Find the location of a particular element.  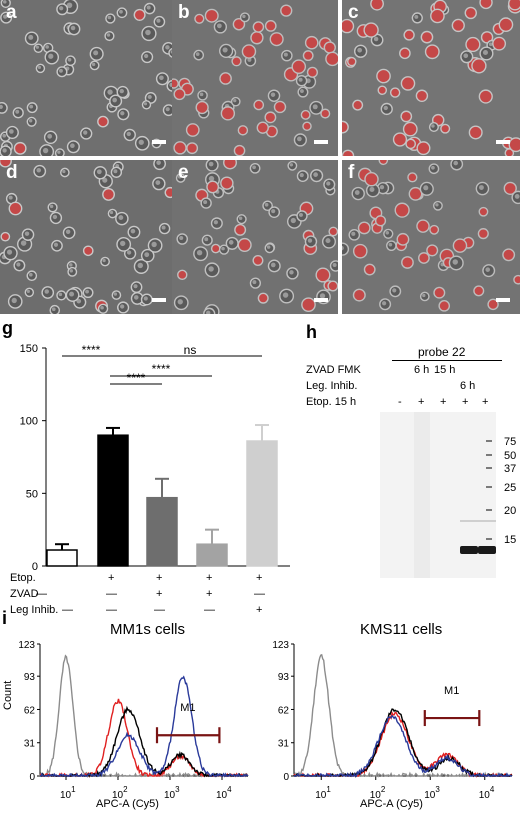

scale-bar-e is located at coordinates (321, 300).